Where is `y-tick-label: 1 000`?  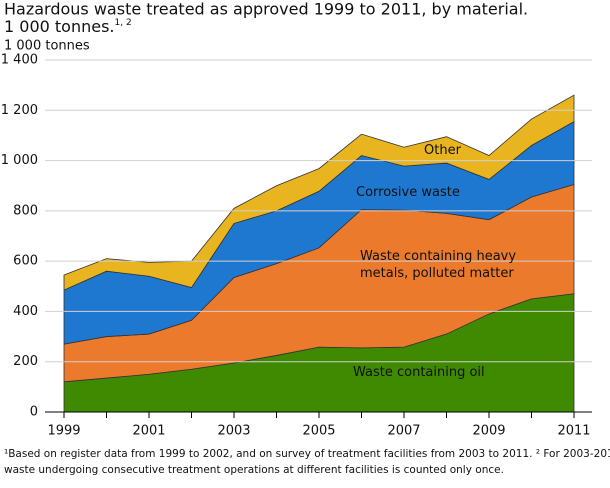 y-tick-label: 1 000 is located at coordinates (19, 160).